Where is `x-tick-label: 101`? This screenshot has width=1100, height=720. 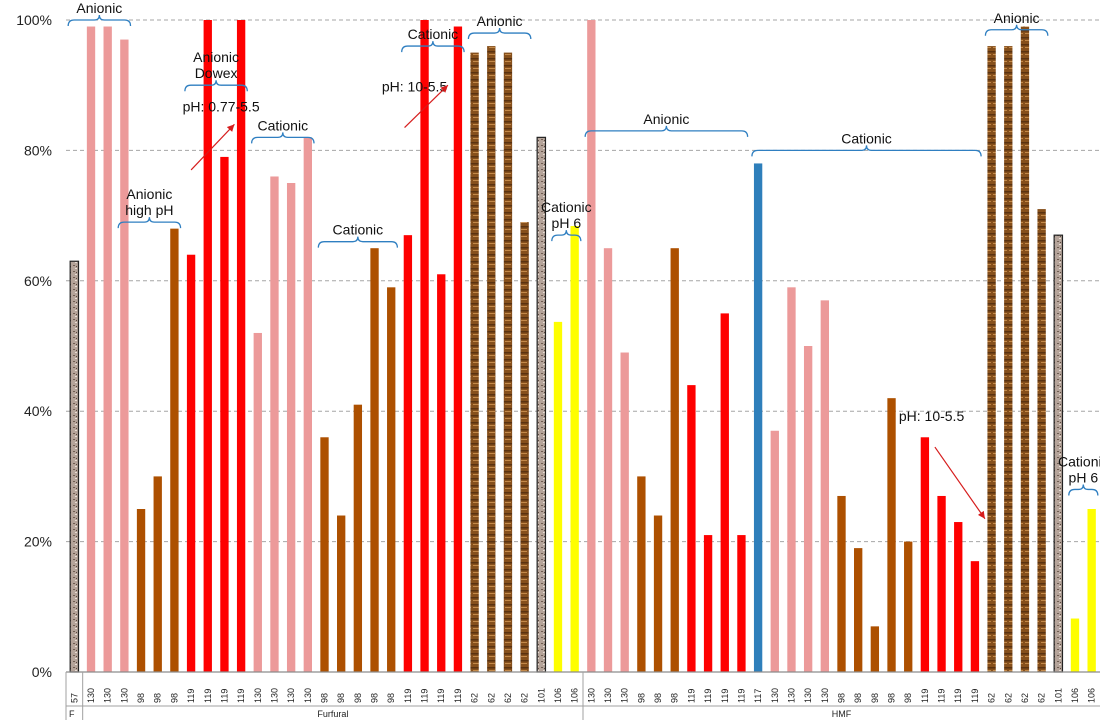 x-tick-label: 101 is located at coordinates (541, 695).